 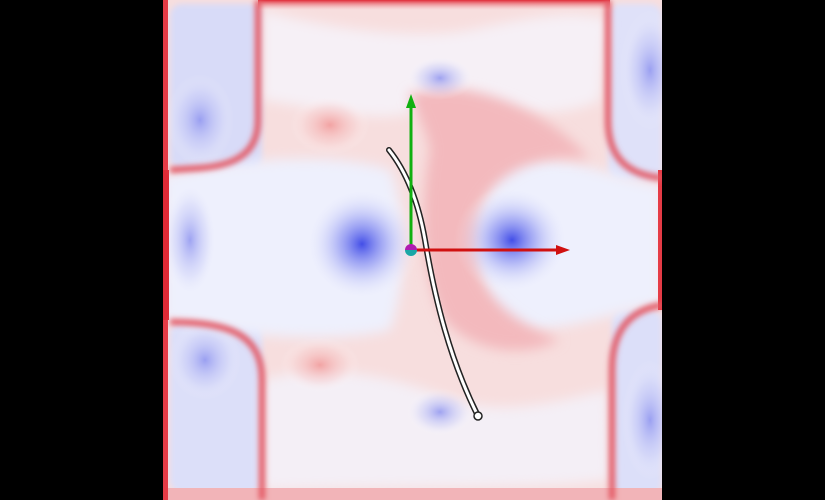 I want to click on y-axis-arrow-icon, so click(x=411, y=101).